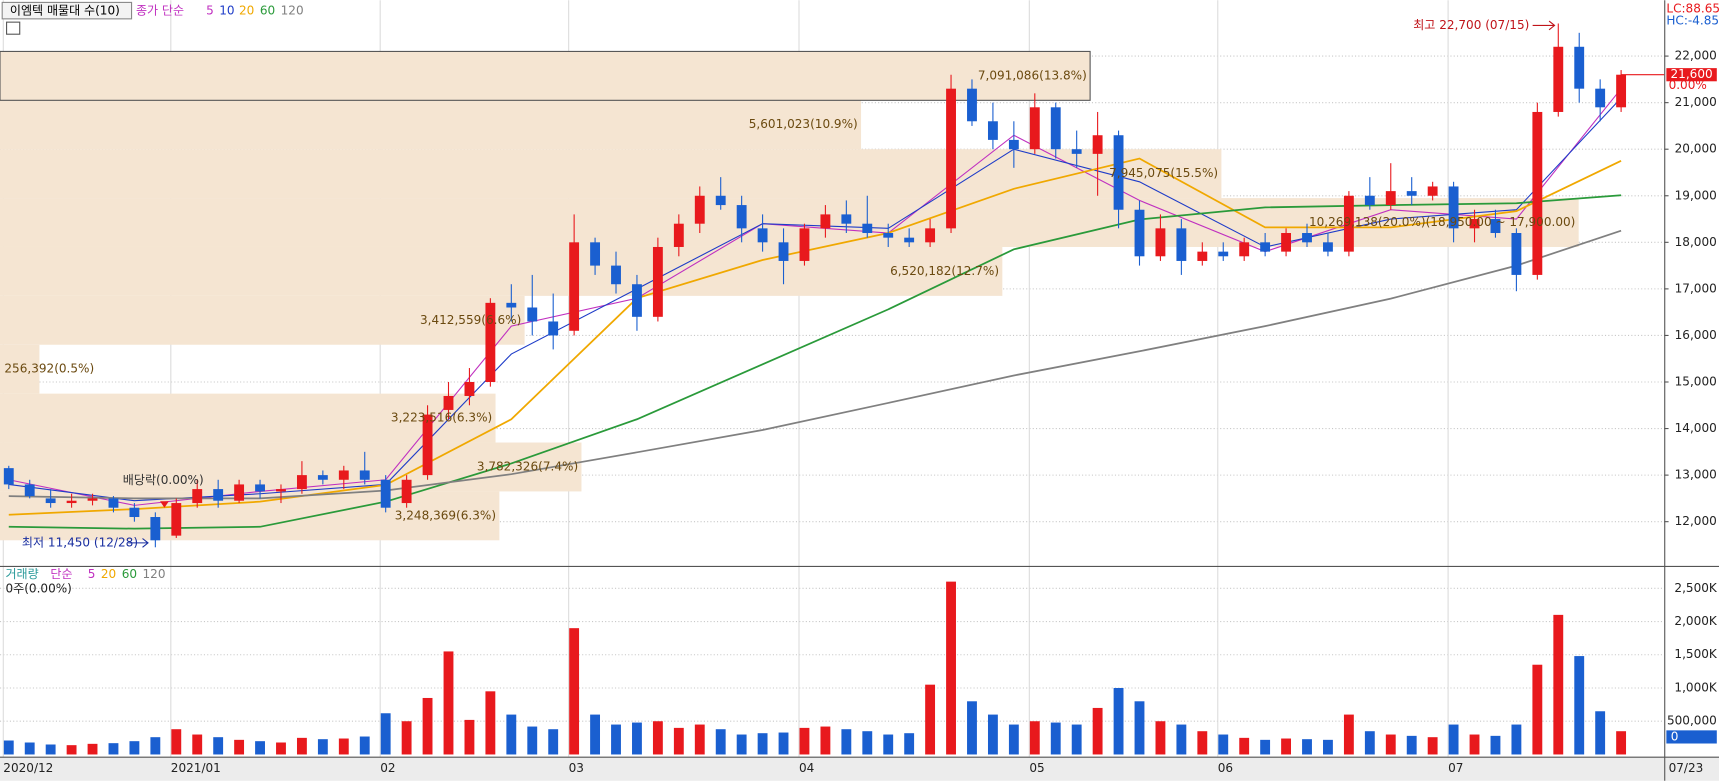 This screenshot has width=1719, height=781. I want to click on current-volume-tag, so click(1691, 737).